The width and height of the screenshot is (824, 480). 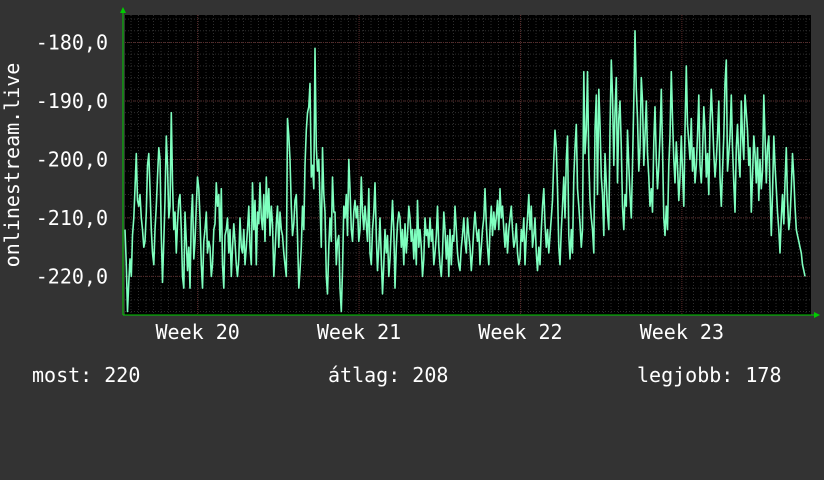 I want to click on x-tick-label: Week 23, so click(x=682, y=332).